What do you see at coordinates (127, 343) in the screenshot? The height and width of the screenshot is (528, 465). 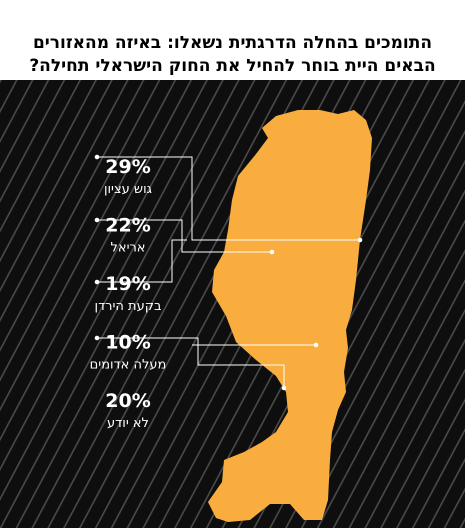 I see `value-label-3: 10%` at bounding box center [127, 343].